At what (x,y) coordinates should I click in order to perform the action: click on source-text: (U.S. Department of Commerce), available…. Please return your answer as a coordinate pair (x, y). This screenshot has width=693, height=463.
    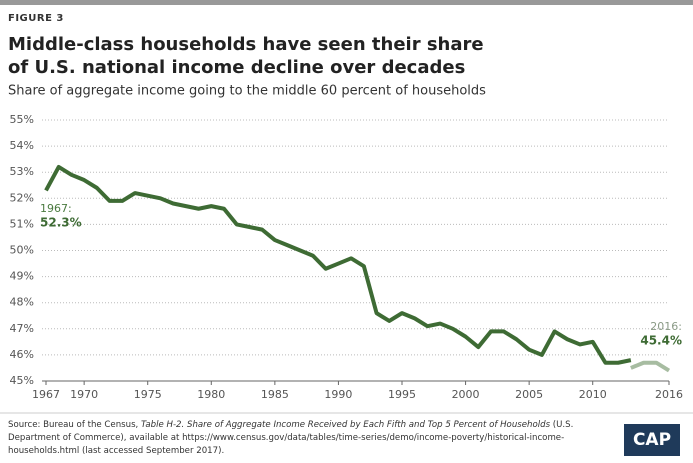
    Looking at the image, I should click on (291, 438).